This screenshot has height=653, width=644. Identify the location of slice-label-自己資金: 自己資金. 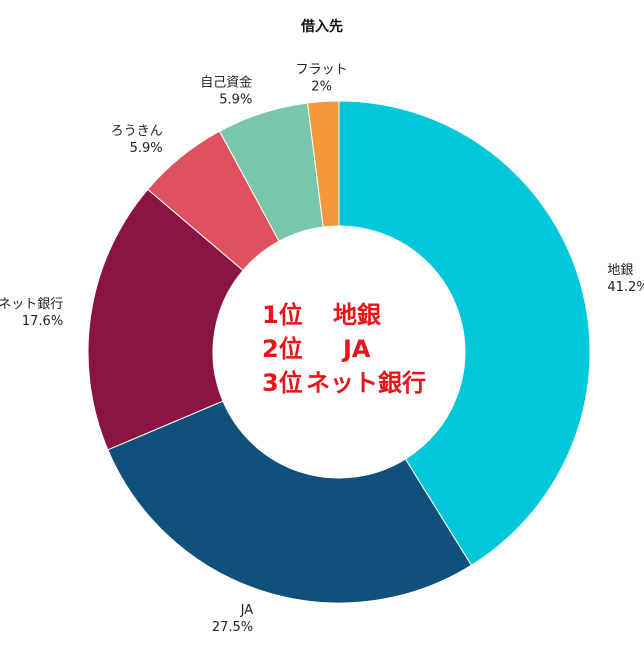
(226, 82).